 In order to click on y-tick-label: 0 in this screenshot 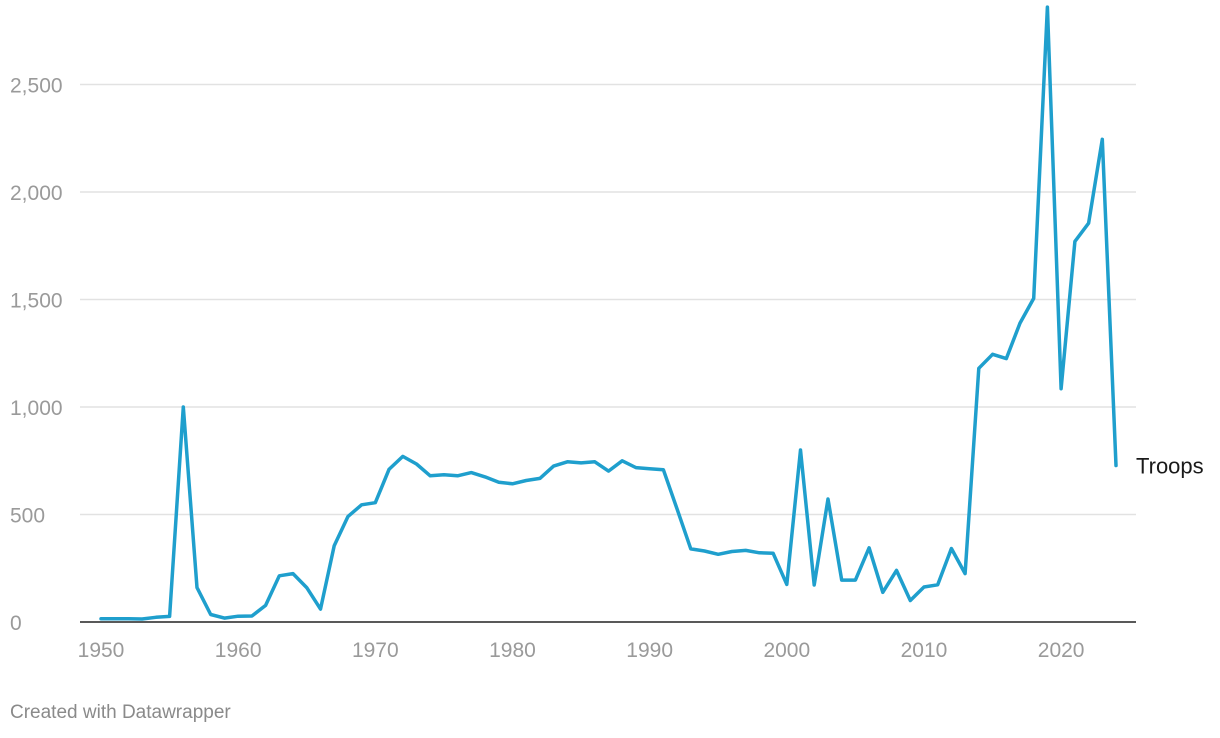, I will do `click(16, 623)`.